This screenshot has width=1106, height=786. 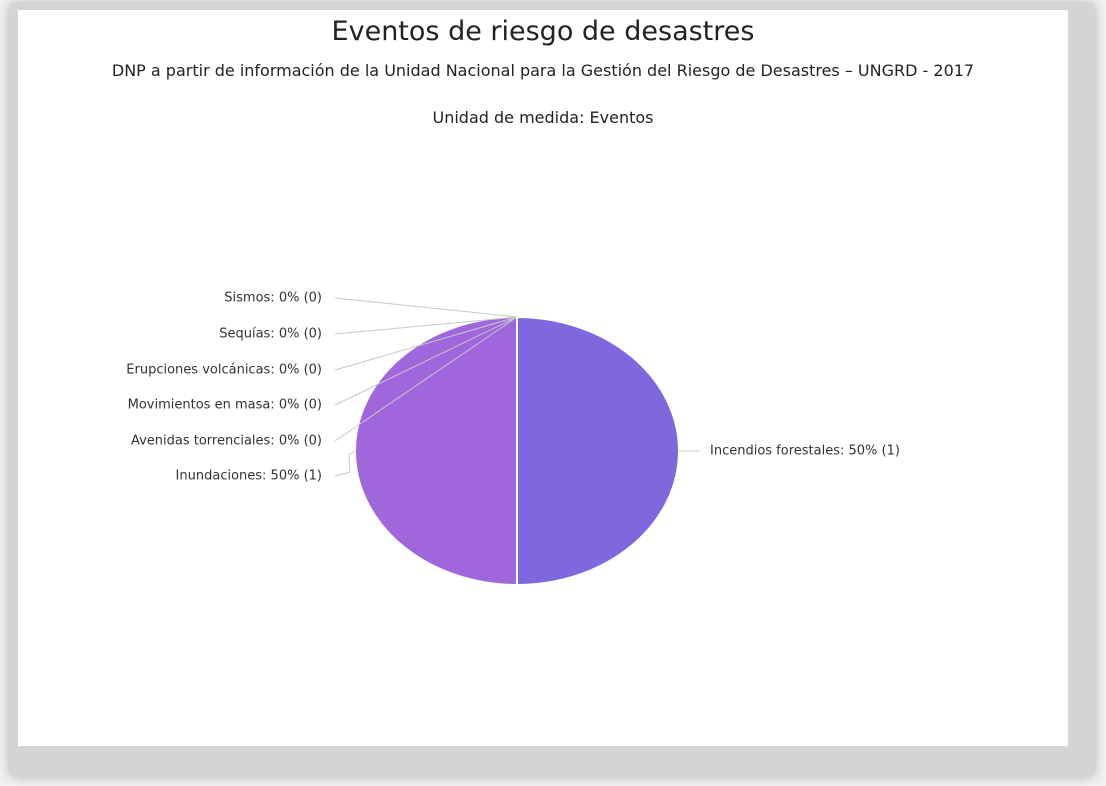 I want to click on data-label: Sequías: 0% (0), so click(x=270, y=334).